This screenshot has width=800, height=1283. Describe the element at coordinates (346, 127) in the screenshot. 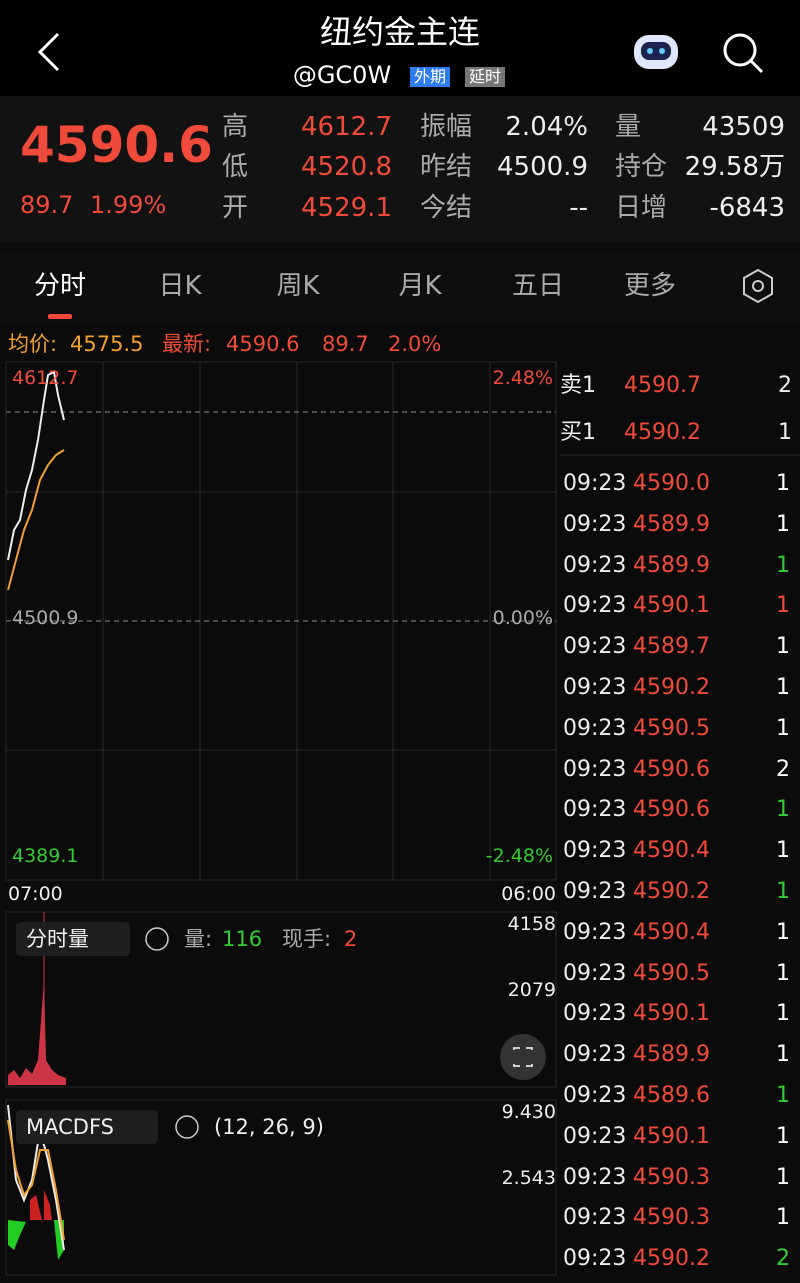

I see `stat-value: 4612.7` at that location.